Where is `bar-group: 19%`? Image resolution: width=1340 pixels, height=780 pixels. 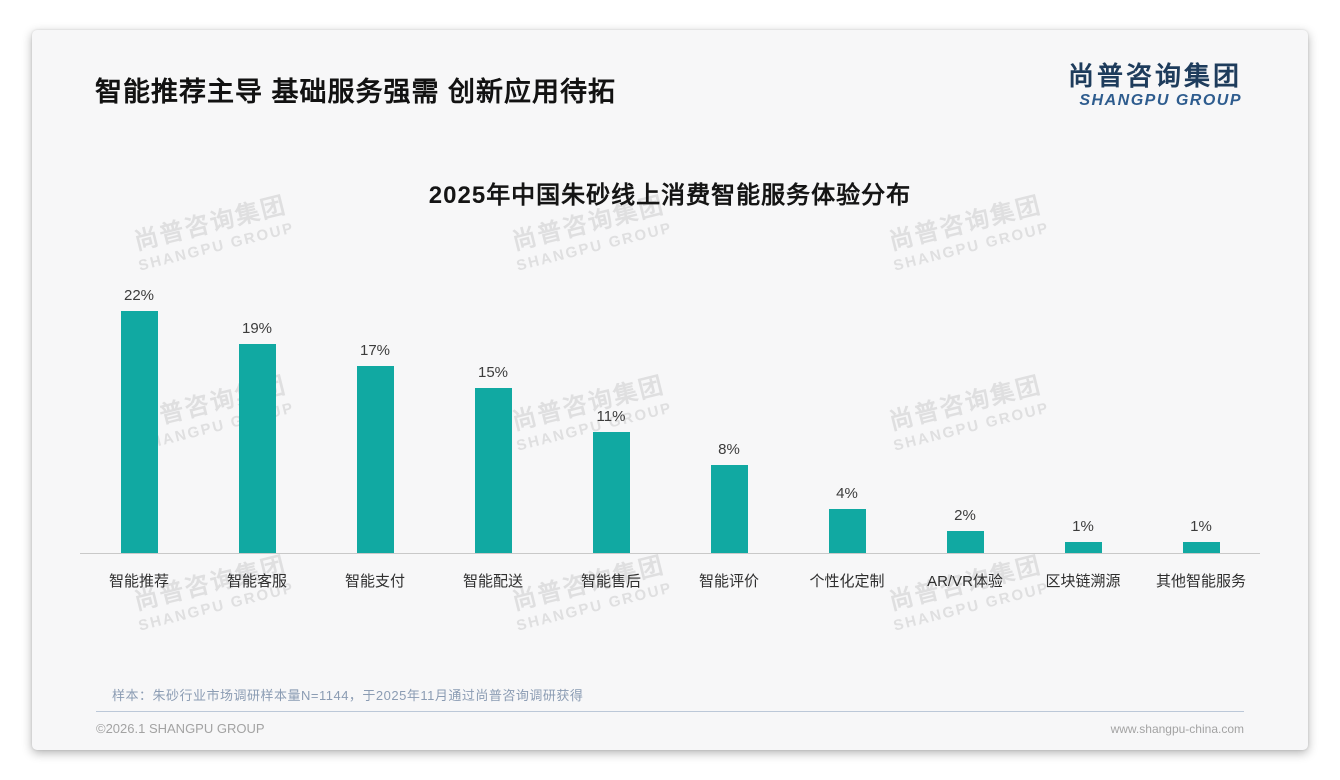
bar-group: 19% is located at coordinates (257, 436).